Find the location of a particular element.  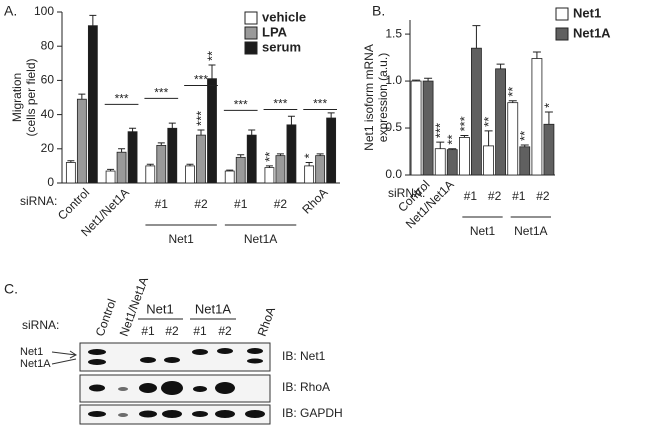

significance: * is located at coordinates (309, 155).